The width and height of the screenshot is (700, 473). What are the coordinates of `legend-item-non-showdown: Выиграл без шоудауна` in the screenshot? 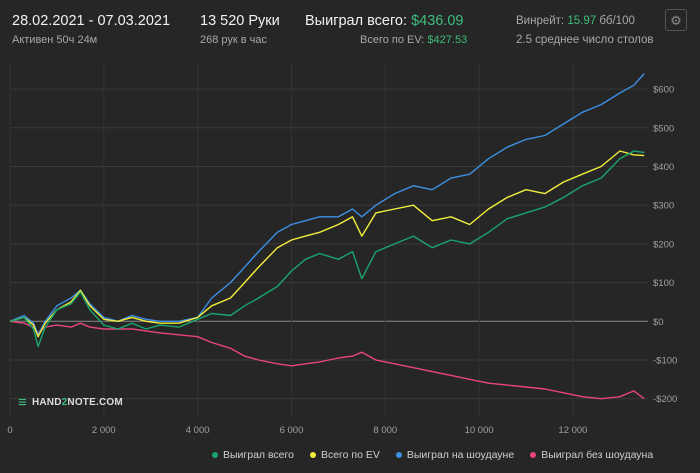 It's located at (591, 455).